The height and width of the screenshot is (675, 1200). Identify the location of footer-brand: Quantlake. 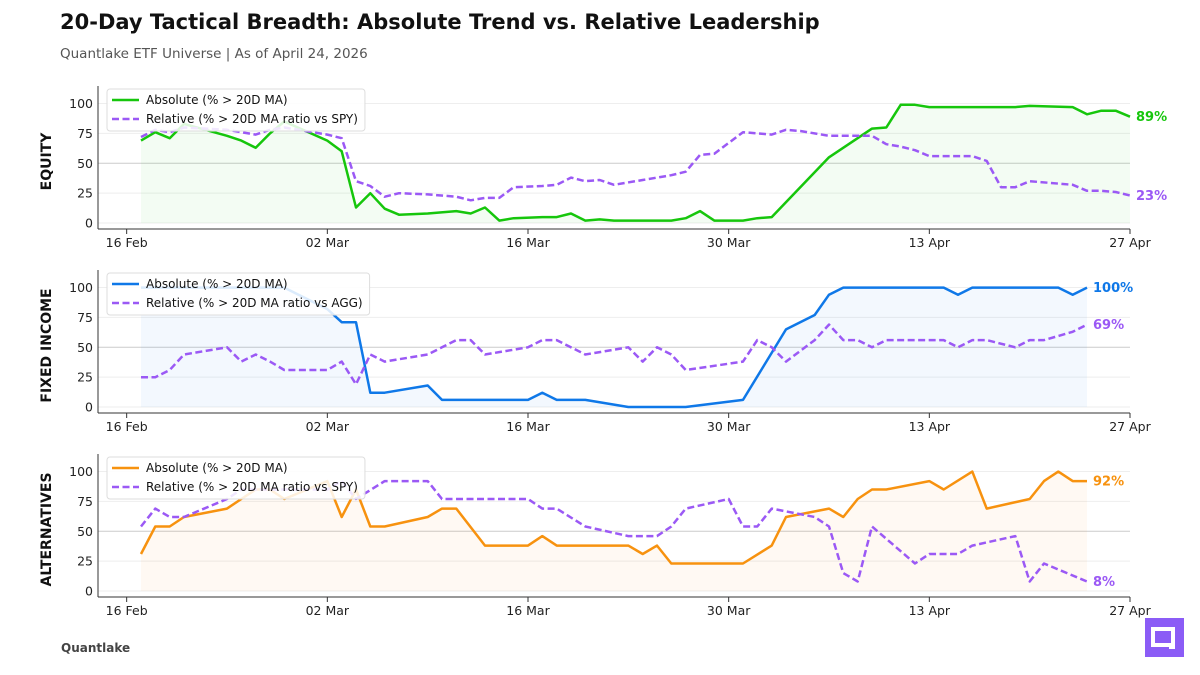
(96, 648).